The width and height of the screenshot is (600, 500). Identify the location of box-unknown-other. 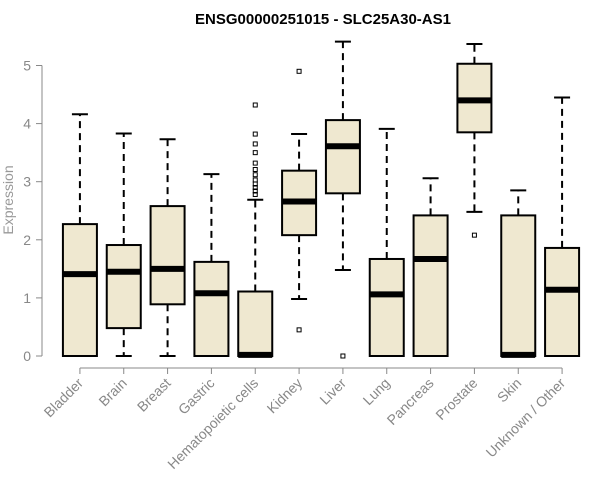
(562, 227).